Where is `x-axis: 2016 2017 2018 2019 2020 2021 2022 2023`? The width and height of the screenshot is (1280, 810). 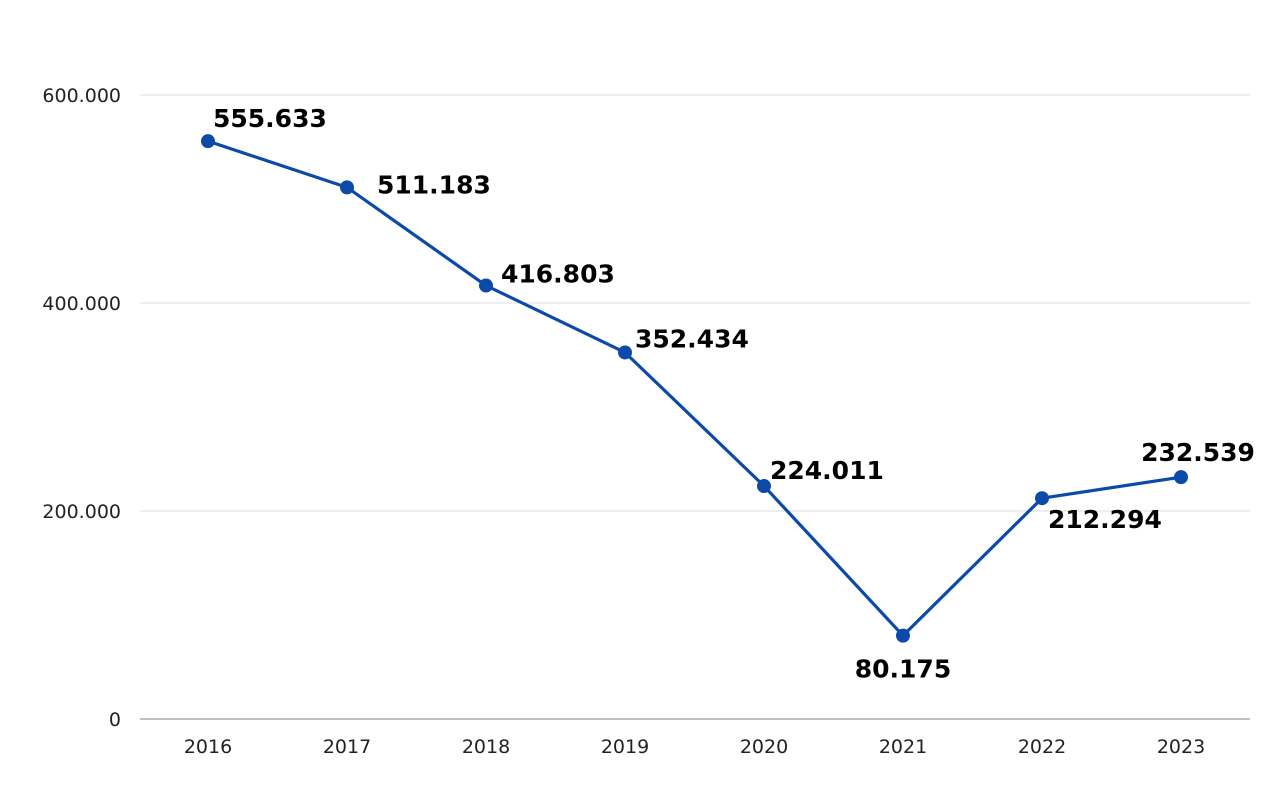
x-axis: 2016 2017 2018 2019 2020 2021 2022 2023 is located at coordinates (694, 747).